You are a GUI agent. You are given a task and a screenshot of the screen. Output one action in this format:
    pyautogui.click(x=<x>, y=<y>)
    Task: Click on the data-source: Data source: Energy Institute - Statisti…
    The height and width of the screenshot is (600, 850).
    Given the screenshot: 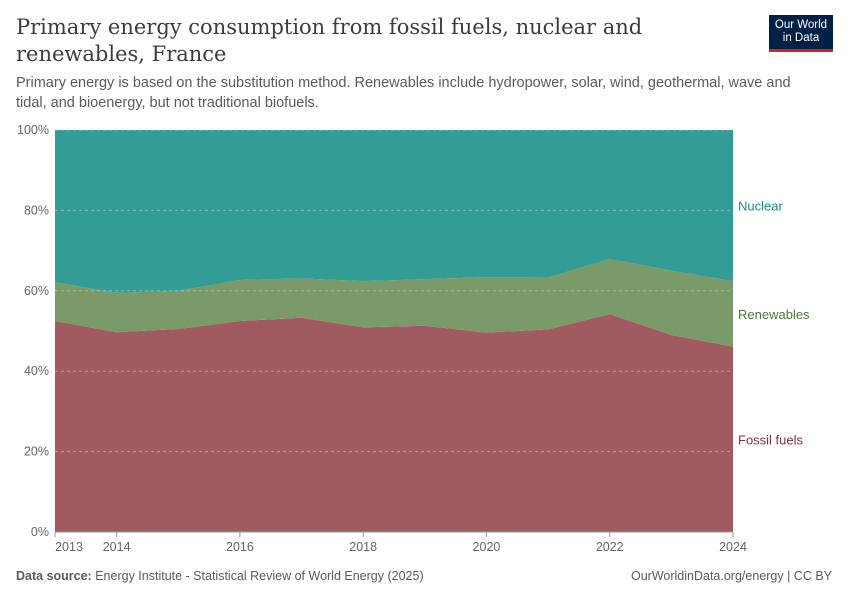 What is the action you would take?
    pyautogui.click(x=220, y=576)
    